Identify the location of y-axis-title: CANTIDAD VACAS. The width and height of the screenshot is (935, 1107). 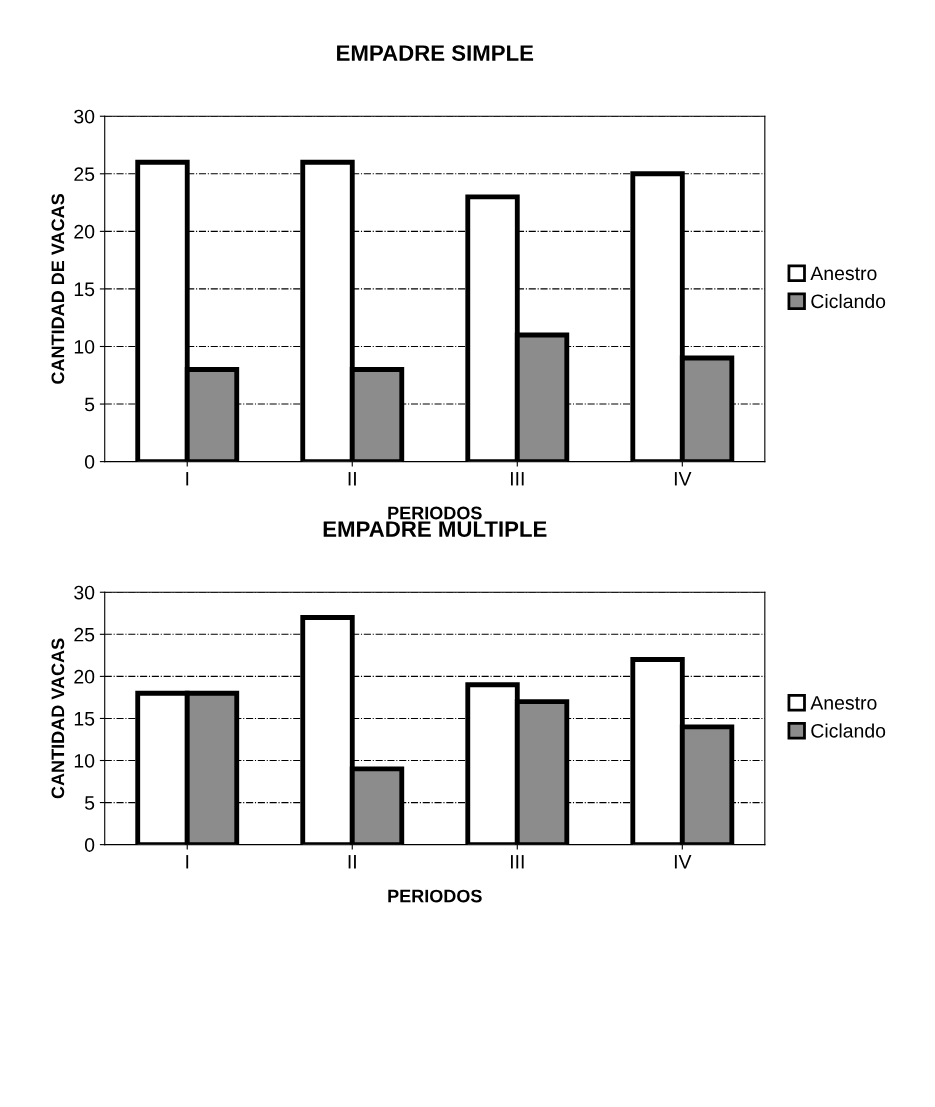
(58, 718).